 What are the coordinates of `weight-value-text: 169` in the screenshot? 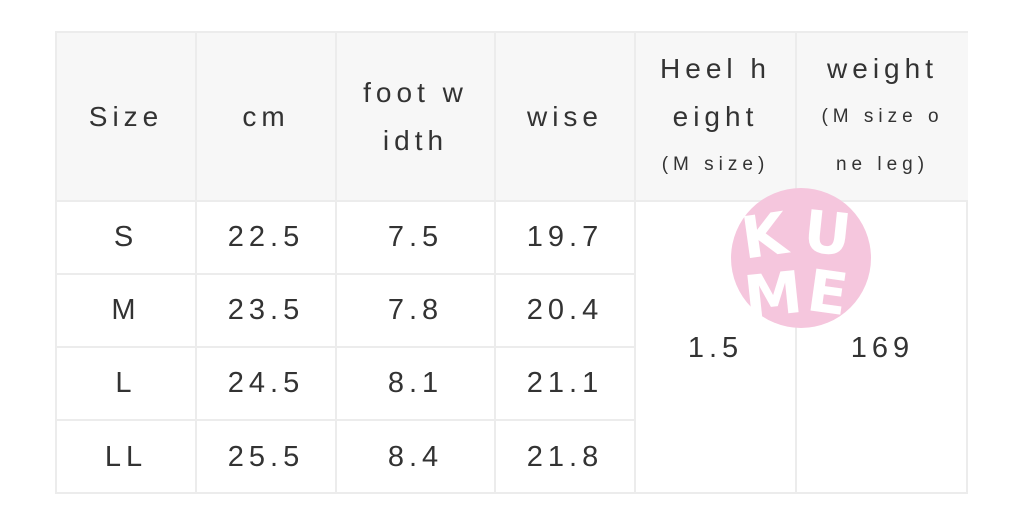 It's located at (882, 347).